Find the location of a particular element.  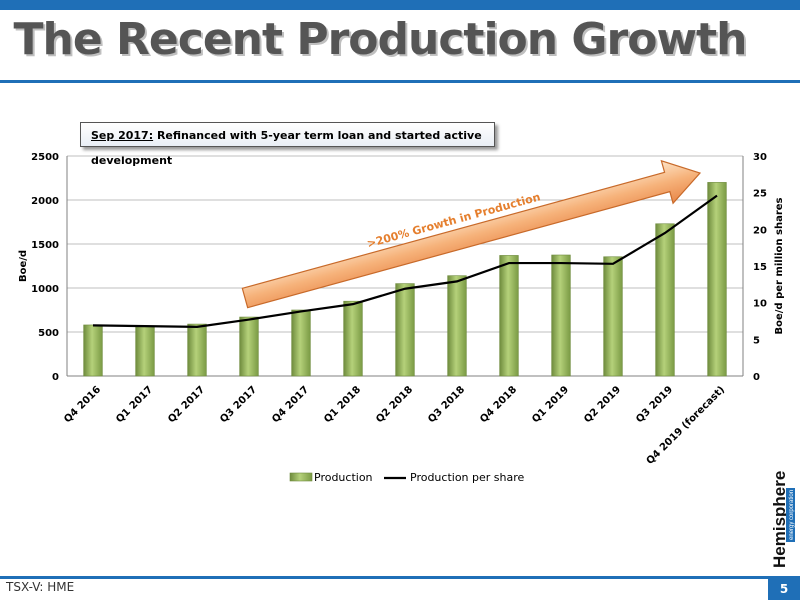

y2-tick-label: 25 is located at coordinates (760, 194).